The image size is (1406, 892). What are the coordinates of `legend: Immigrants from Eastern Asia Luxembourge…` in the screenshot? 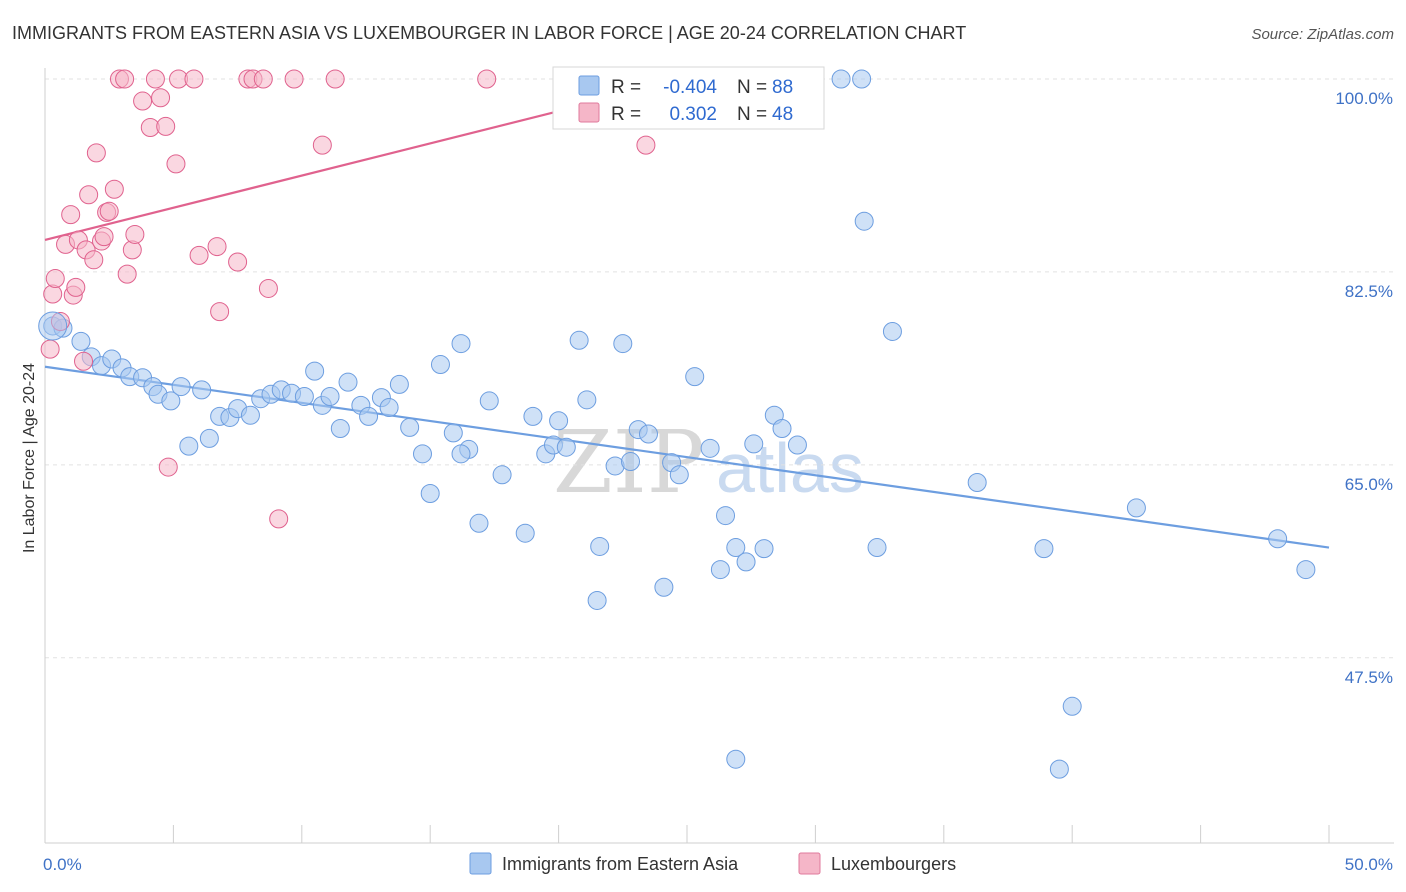 It's located at (712, 863).